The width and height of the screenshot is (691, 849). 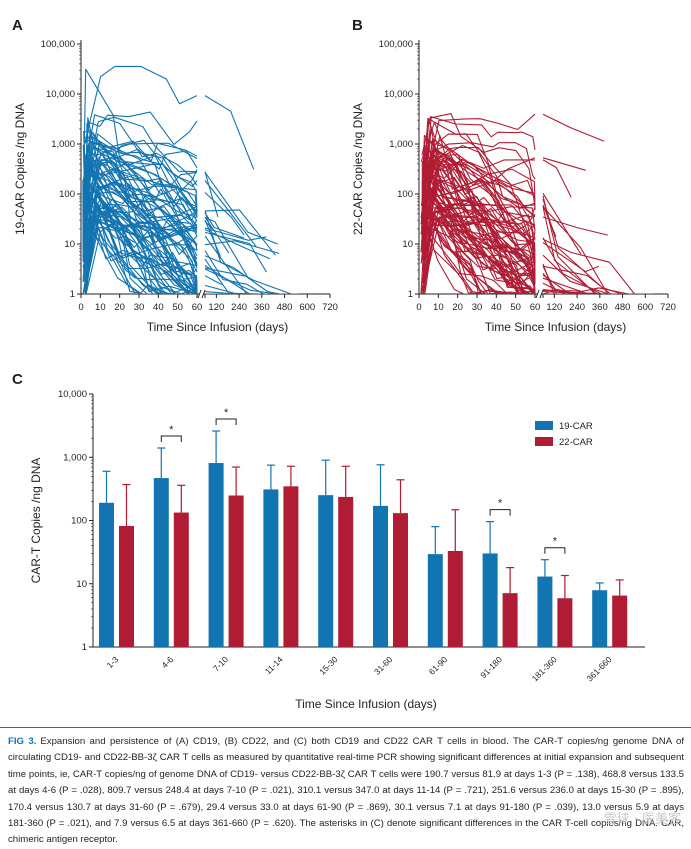 What do you see at coordinates (407, 244) in the screenshot?
I see `y-tick-label: 10` at bounding box center [407, 244].